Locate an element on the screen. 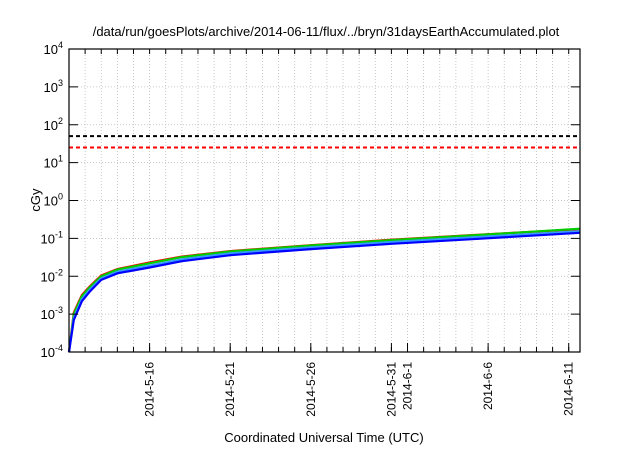 Image resolution: width=640 pixels, height=453 pixels. y-tick-exponent: -2 is located at coordinates (59, 272).